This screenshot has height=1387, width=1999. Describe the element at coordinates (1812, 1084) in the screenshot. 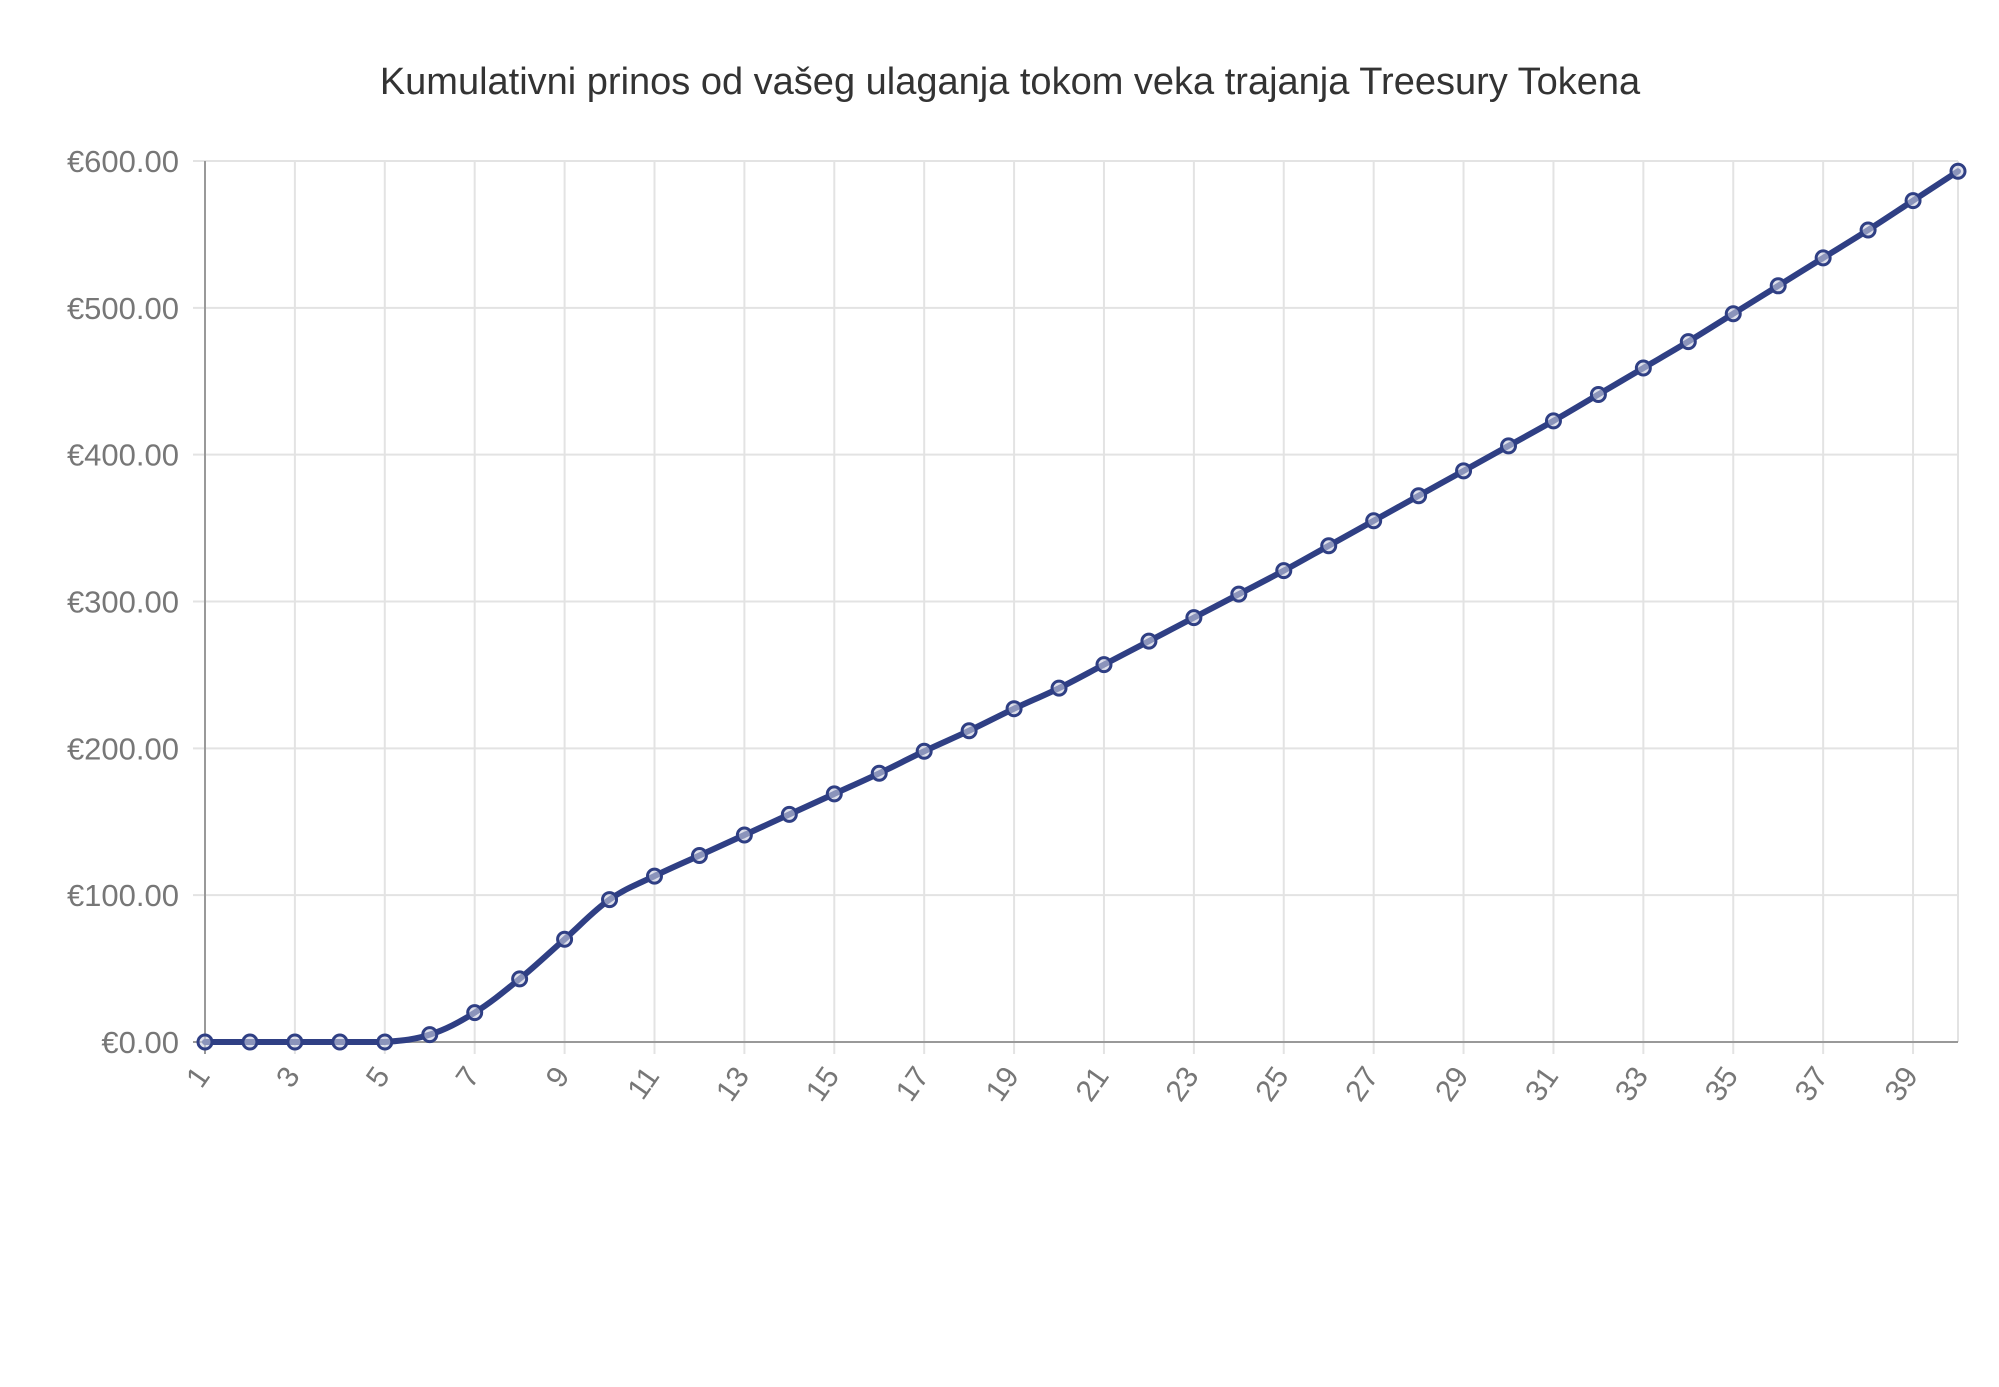

I see `x-tick-label: 37` at that location.